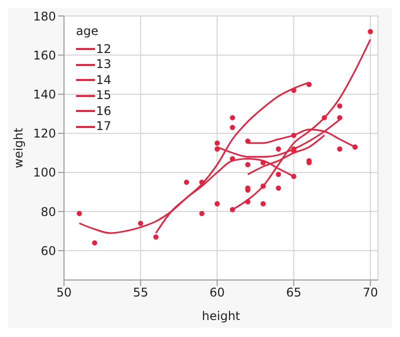 Image resolution: width=400 pixels, height=337 pixels. Describe the element at coordinates (44, 55) in the screenshot. I see `y-tick-label: 160` at that location.